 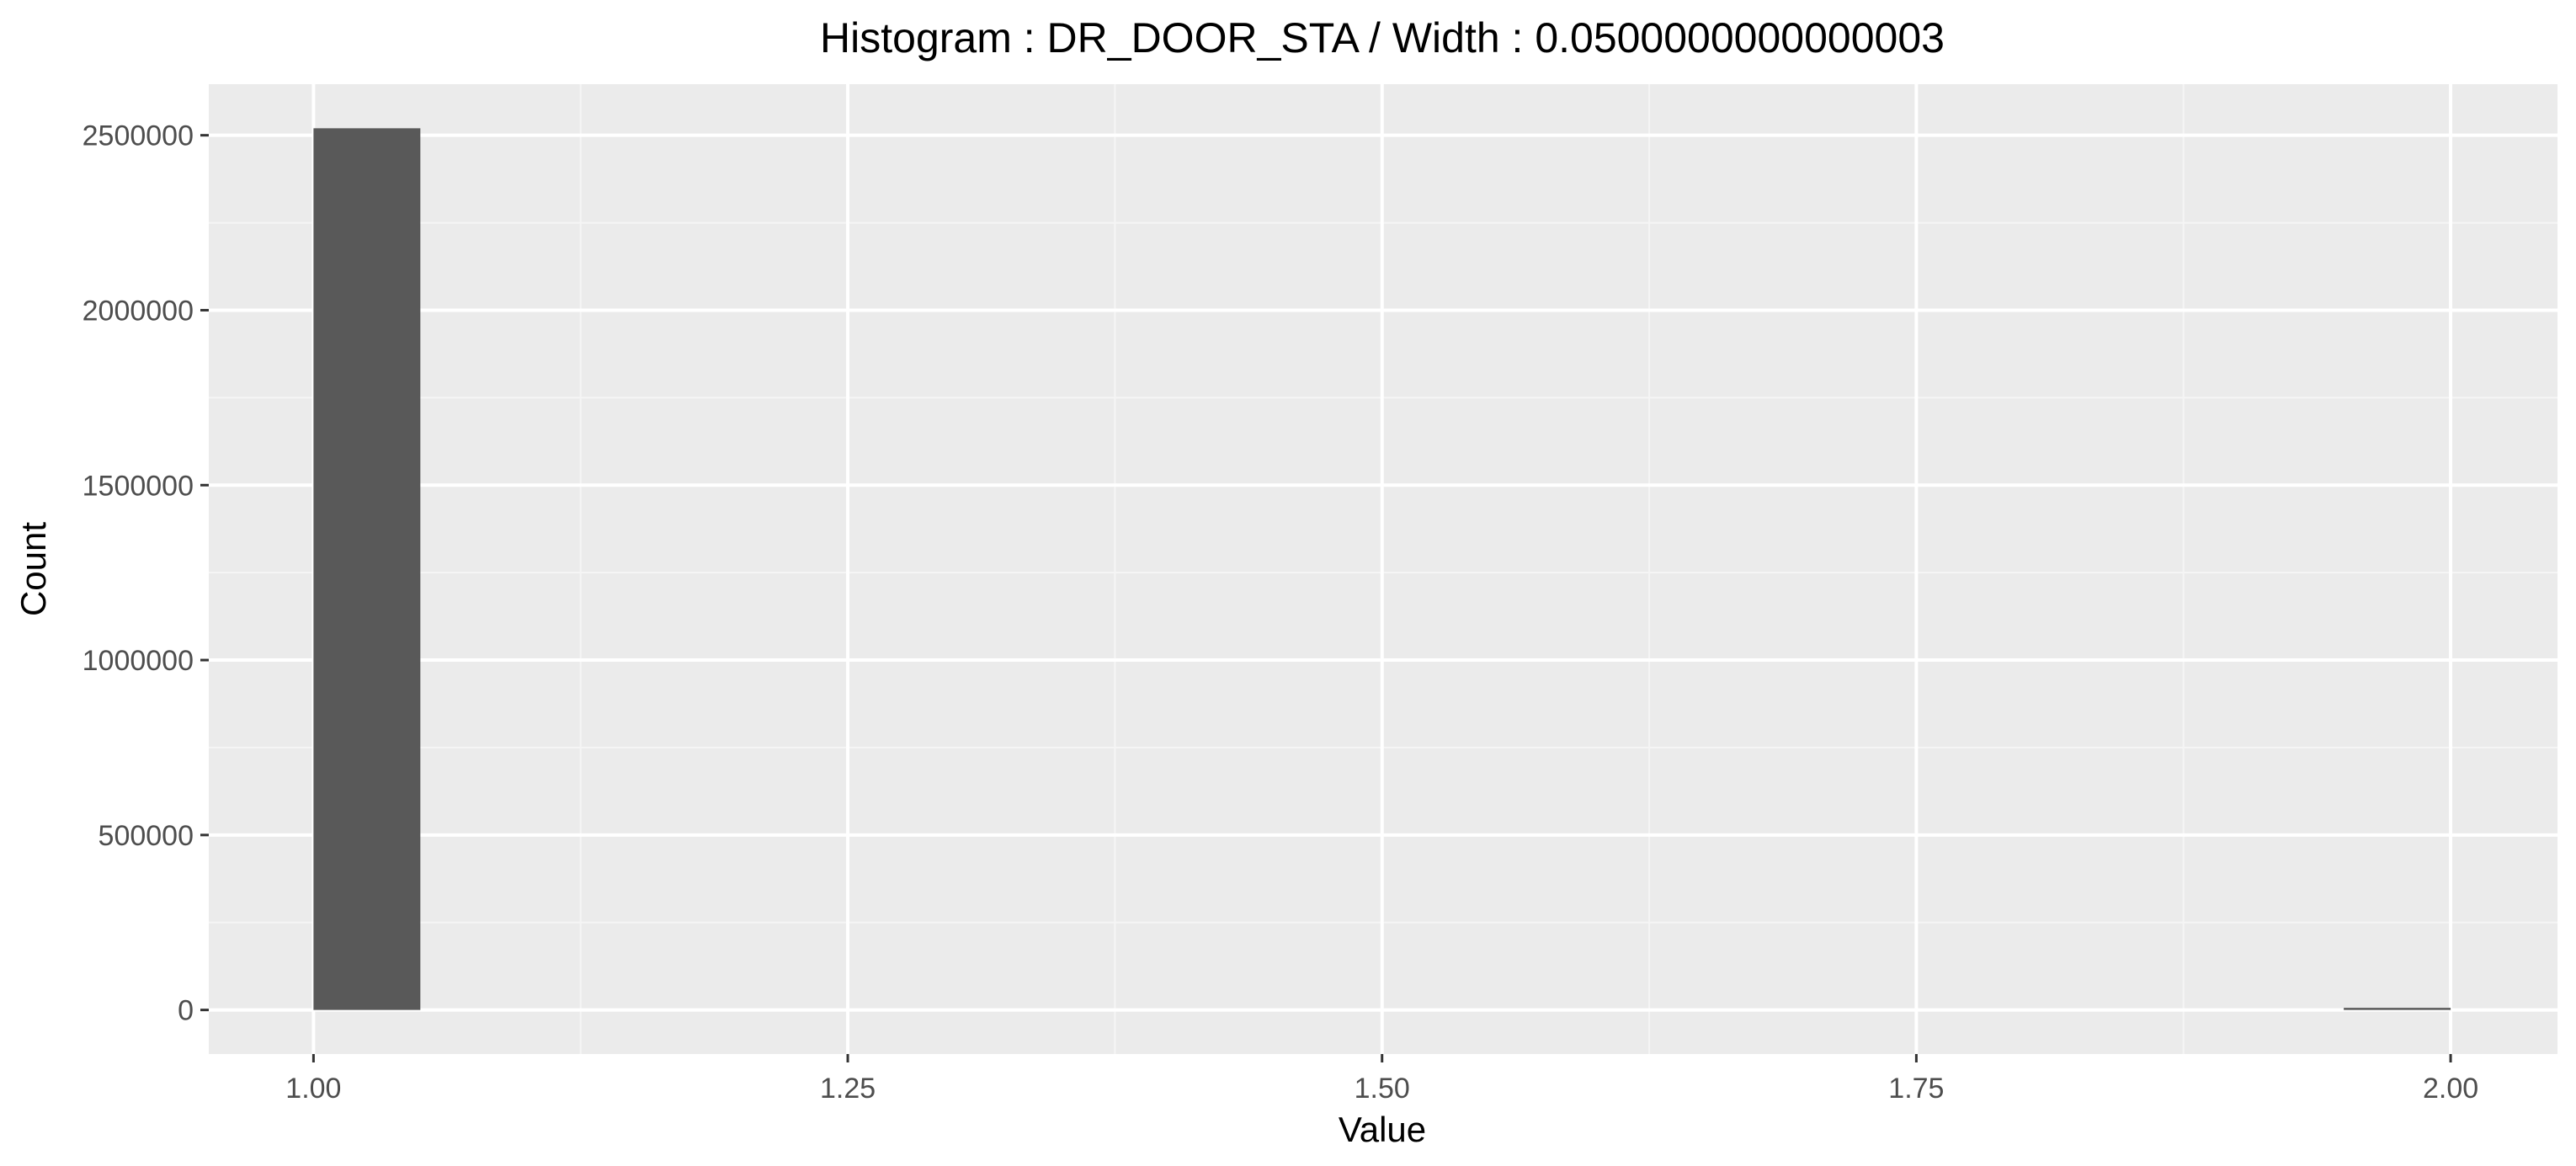 I want to click on y-tick-label: 0, so click(x=186, y=1011).